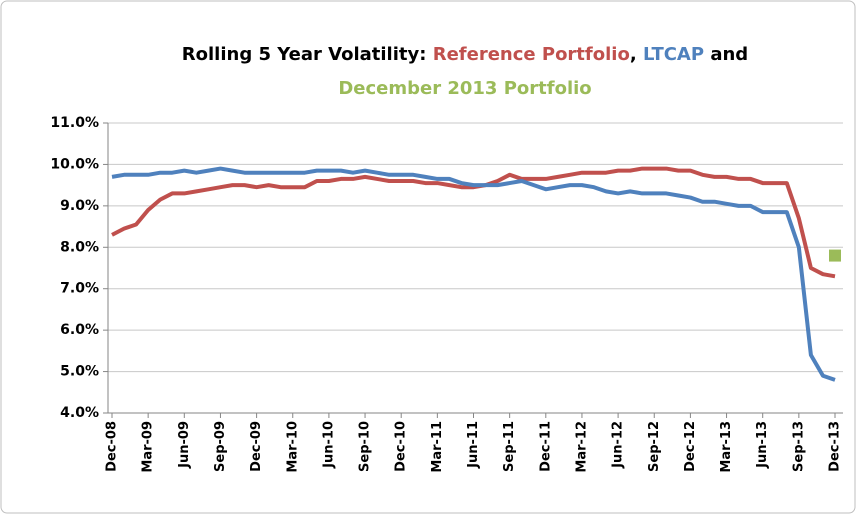  I want to click on x-tick-label: Mar-10, so click(292, 447).